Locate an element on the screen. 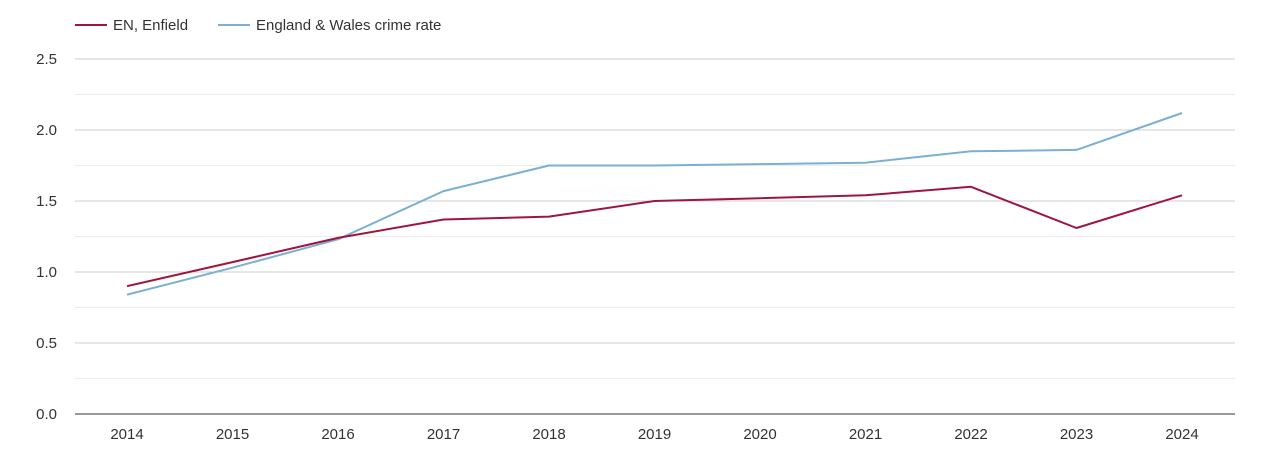  y-tick-label: 2.0 is located at coordinates (46, 130).